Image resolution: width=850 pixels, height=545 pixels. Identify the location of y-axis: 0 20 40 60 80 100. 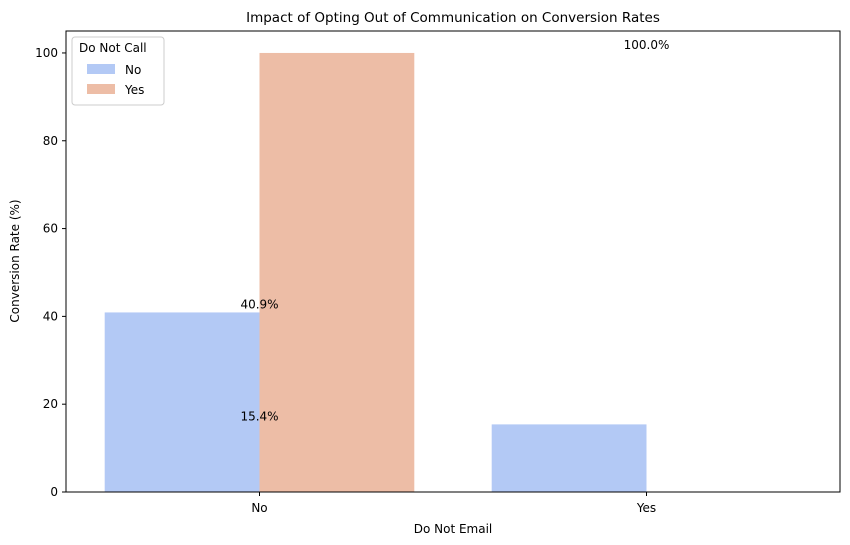
(50, 272).